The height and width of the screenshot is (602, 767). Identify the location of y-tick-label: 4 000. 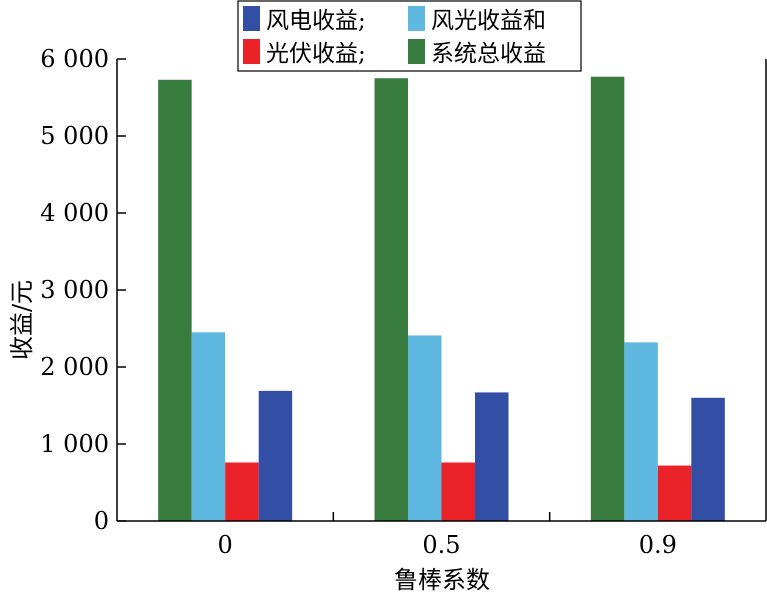
(74, 213).